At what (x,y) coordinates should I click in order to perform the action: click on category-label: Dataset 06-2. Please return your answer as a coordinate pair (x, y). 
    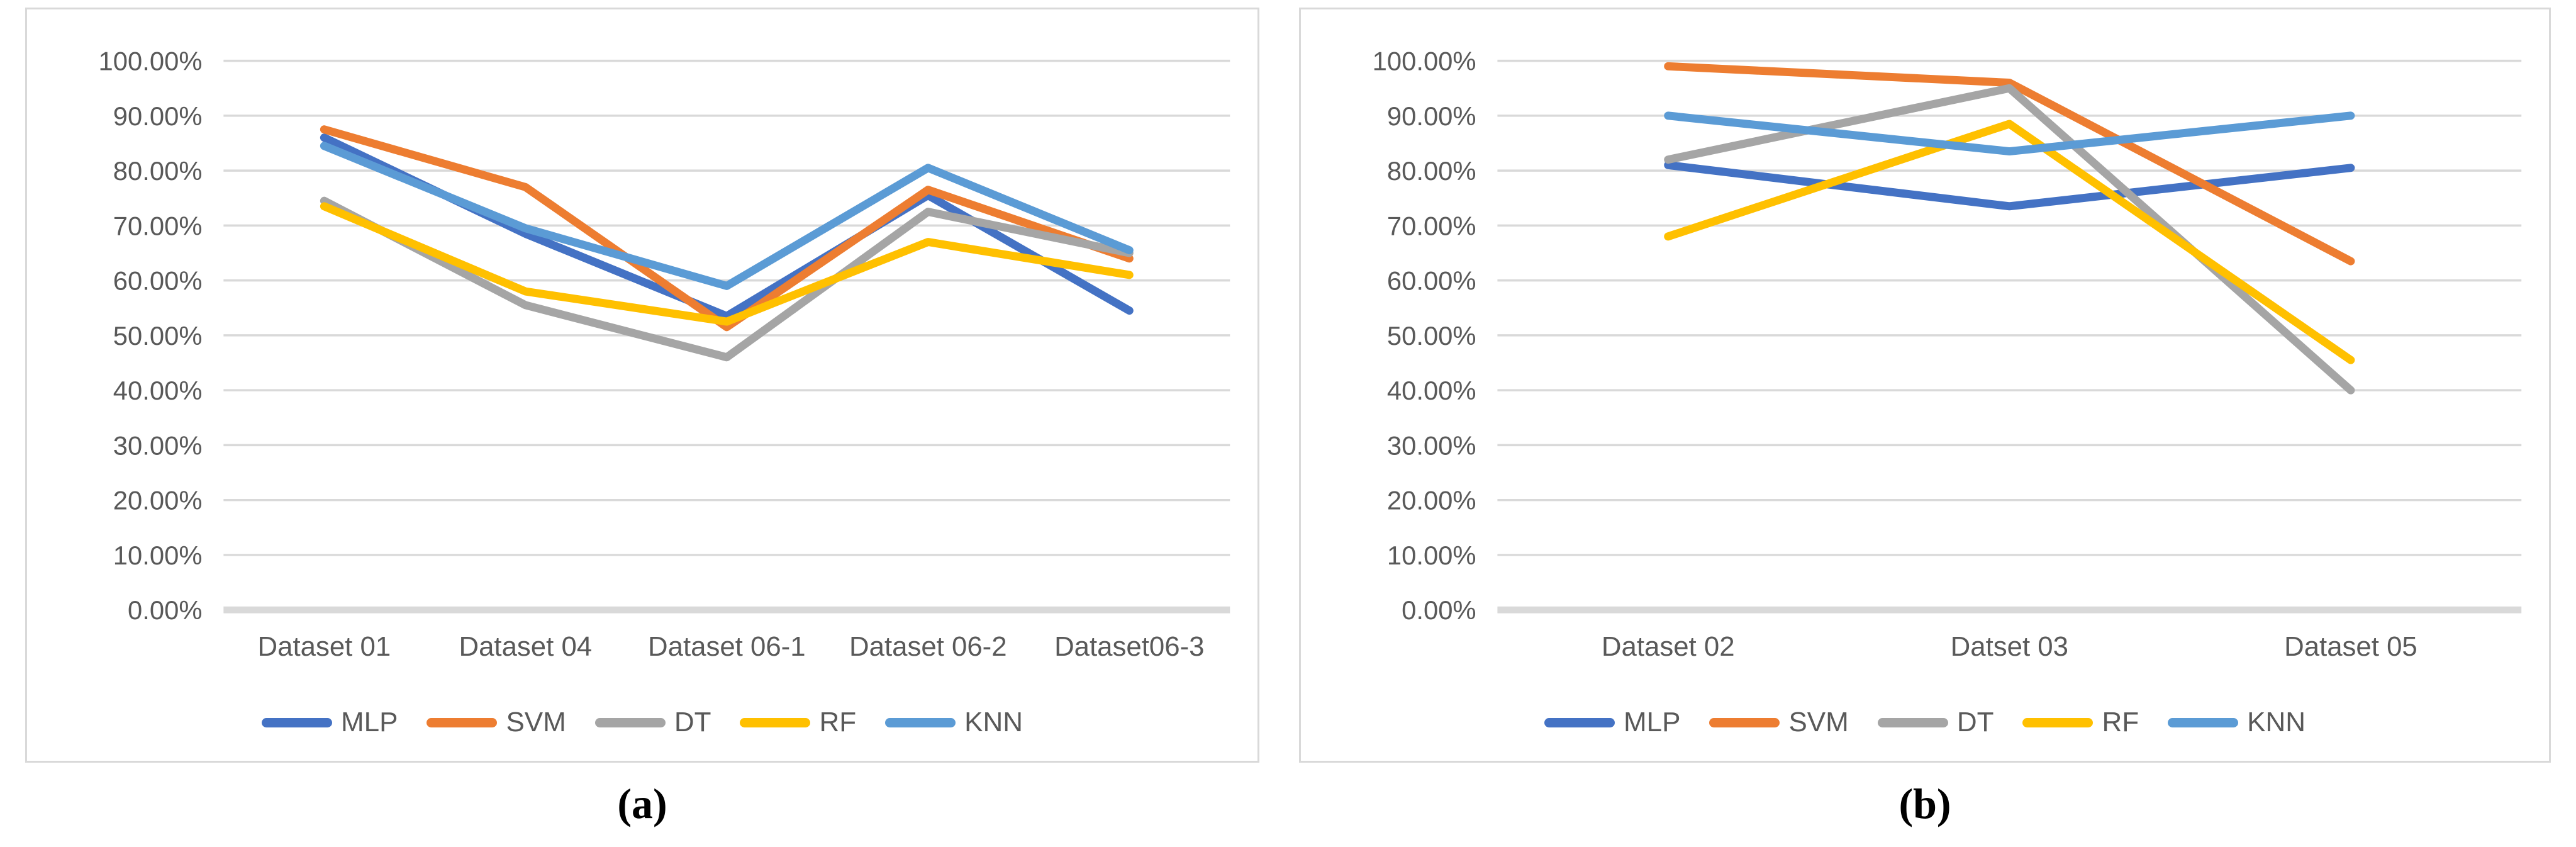
    Looking at the image, I should click on (928, 646).